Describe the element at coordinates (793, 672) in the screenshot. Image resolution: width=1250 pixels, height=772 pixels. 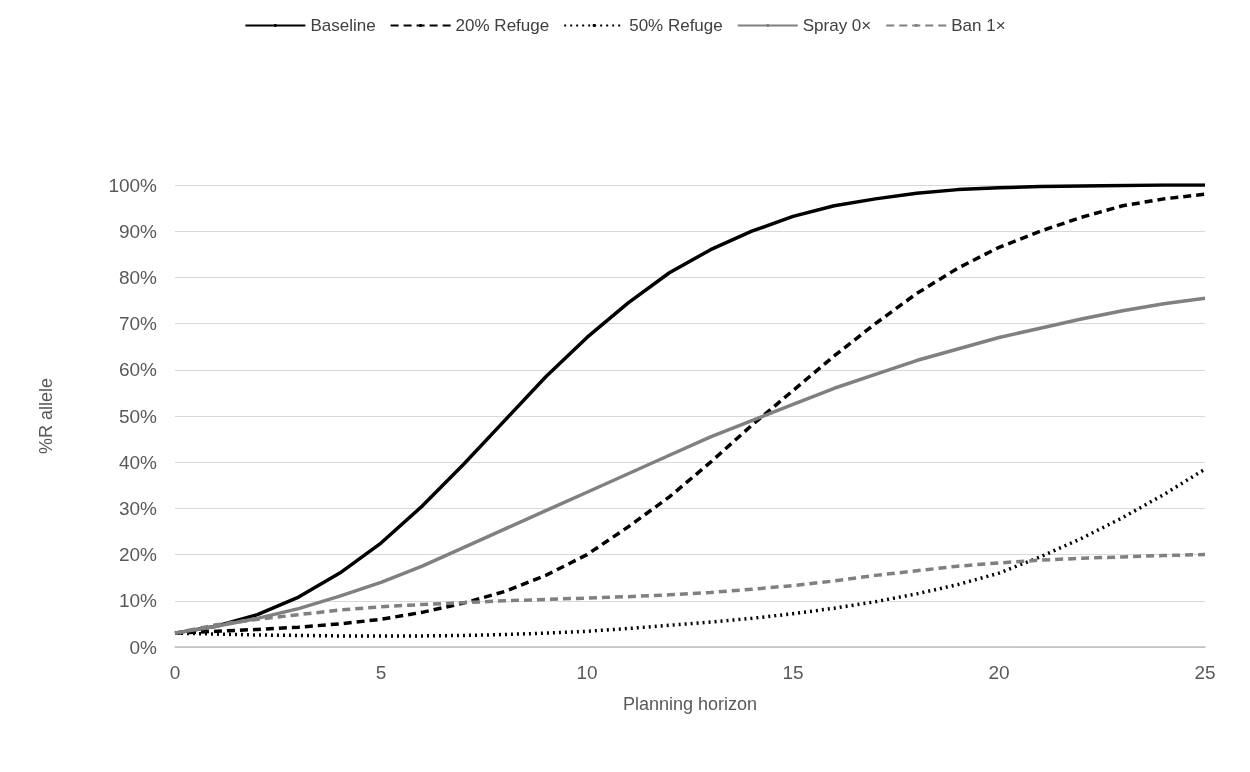
I see `x-tick-label: 15` at that location.